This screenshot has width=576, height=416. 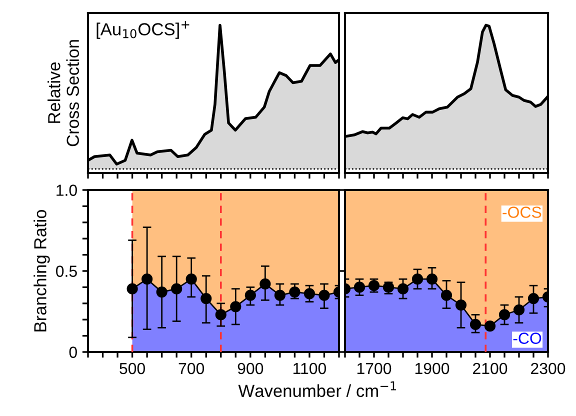 I want to click on x-tick-label: 1700, so click(x=374, y=368).